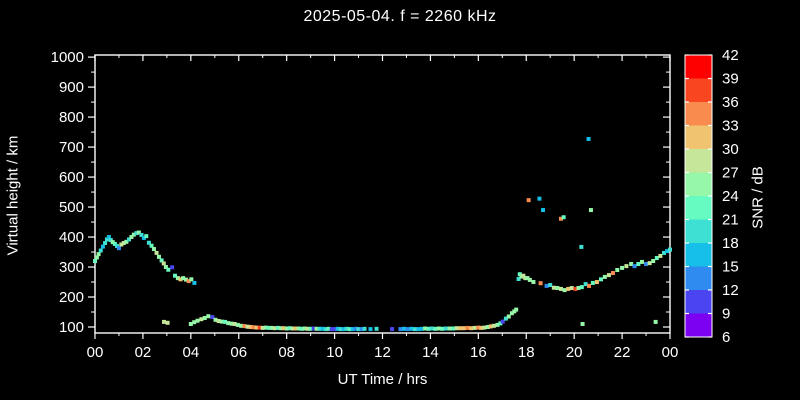 The image size is (800, 400). Describe the element at coordinates (526, 352) in the screenshot. I see `x-tick-label: 18` at that location.